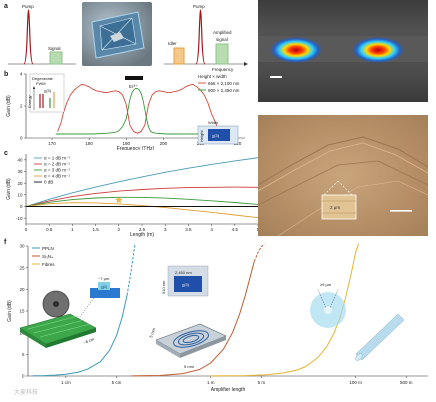 This screenshot has width=436, height=402. I want to click on panel-label-c: c, so click(6, 153).